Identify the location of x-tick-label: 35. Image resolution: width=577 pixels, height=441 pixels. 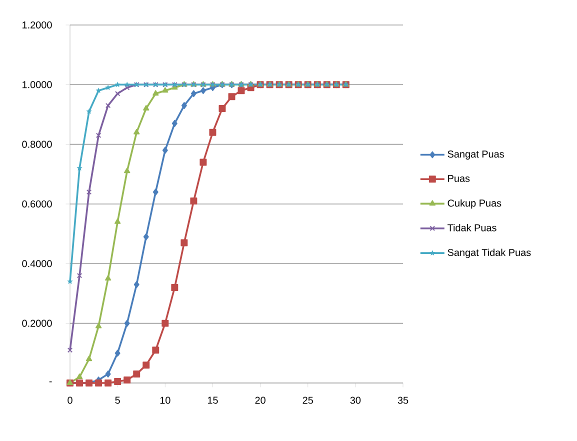
(403, 400).